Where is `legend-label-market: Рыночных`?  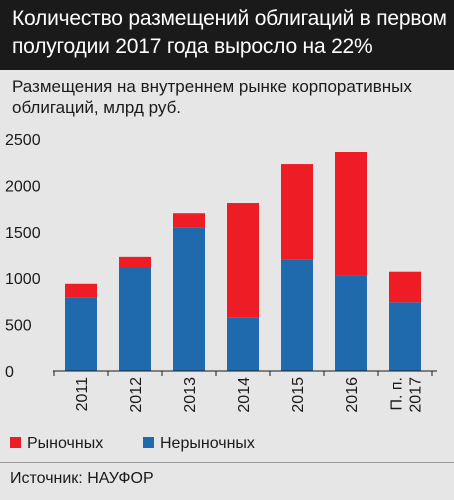
legend-label-market: Рыночных is located at coordinates (65, 443).